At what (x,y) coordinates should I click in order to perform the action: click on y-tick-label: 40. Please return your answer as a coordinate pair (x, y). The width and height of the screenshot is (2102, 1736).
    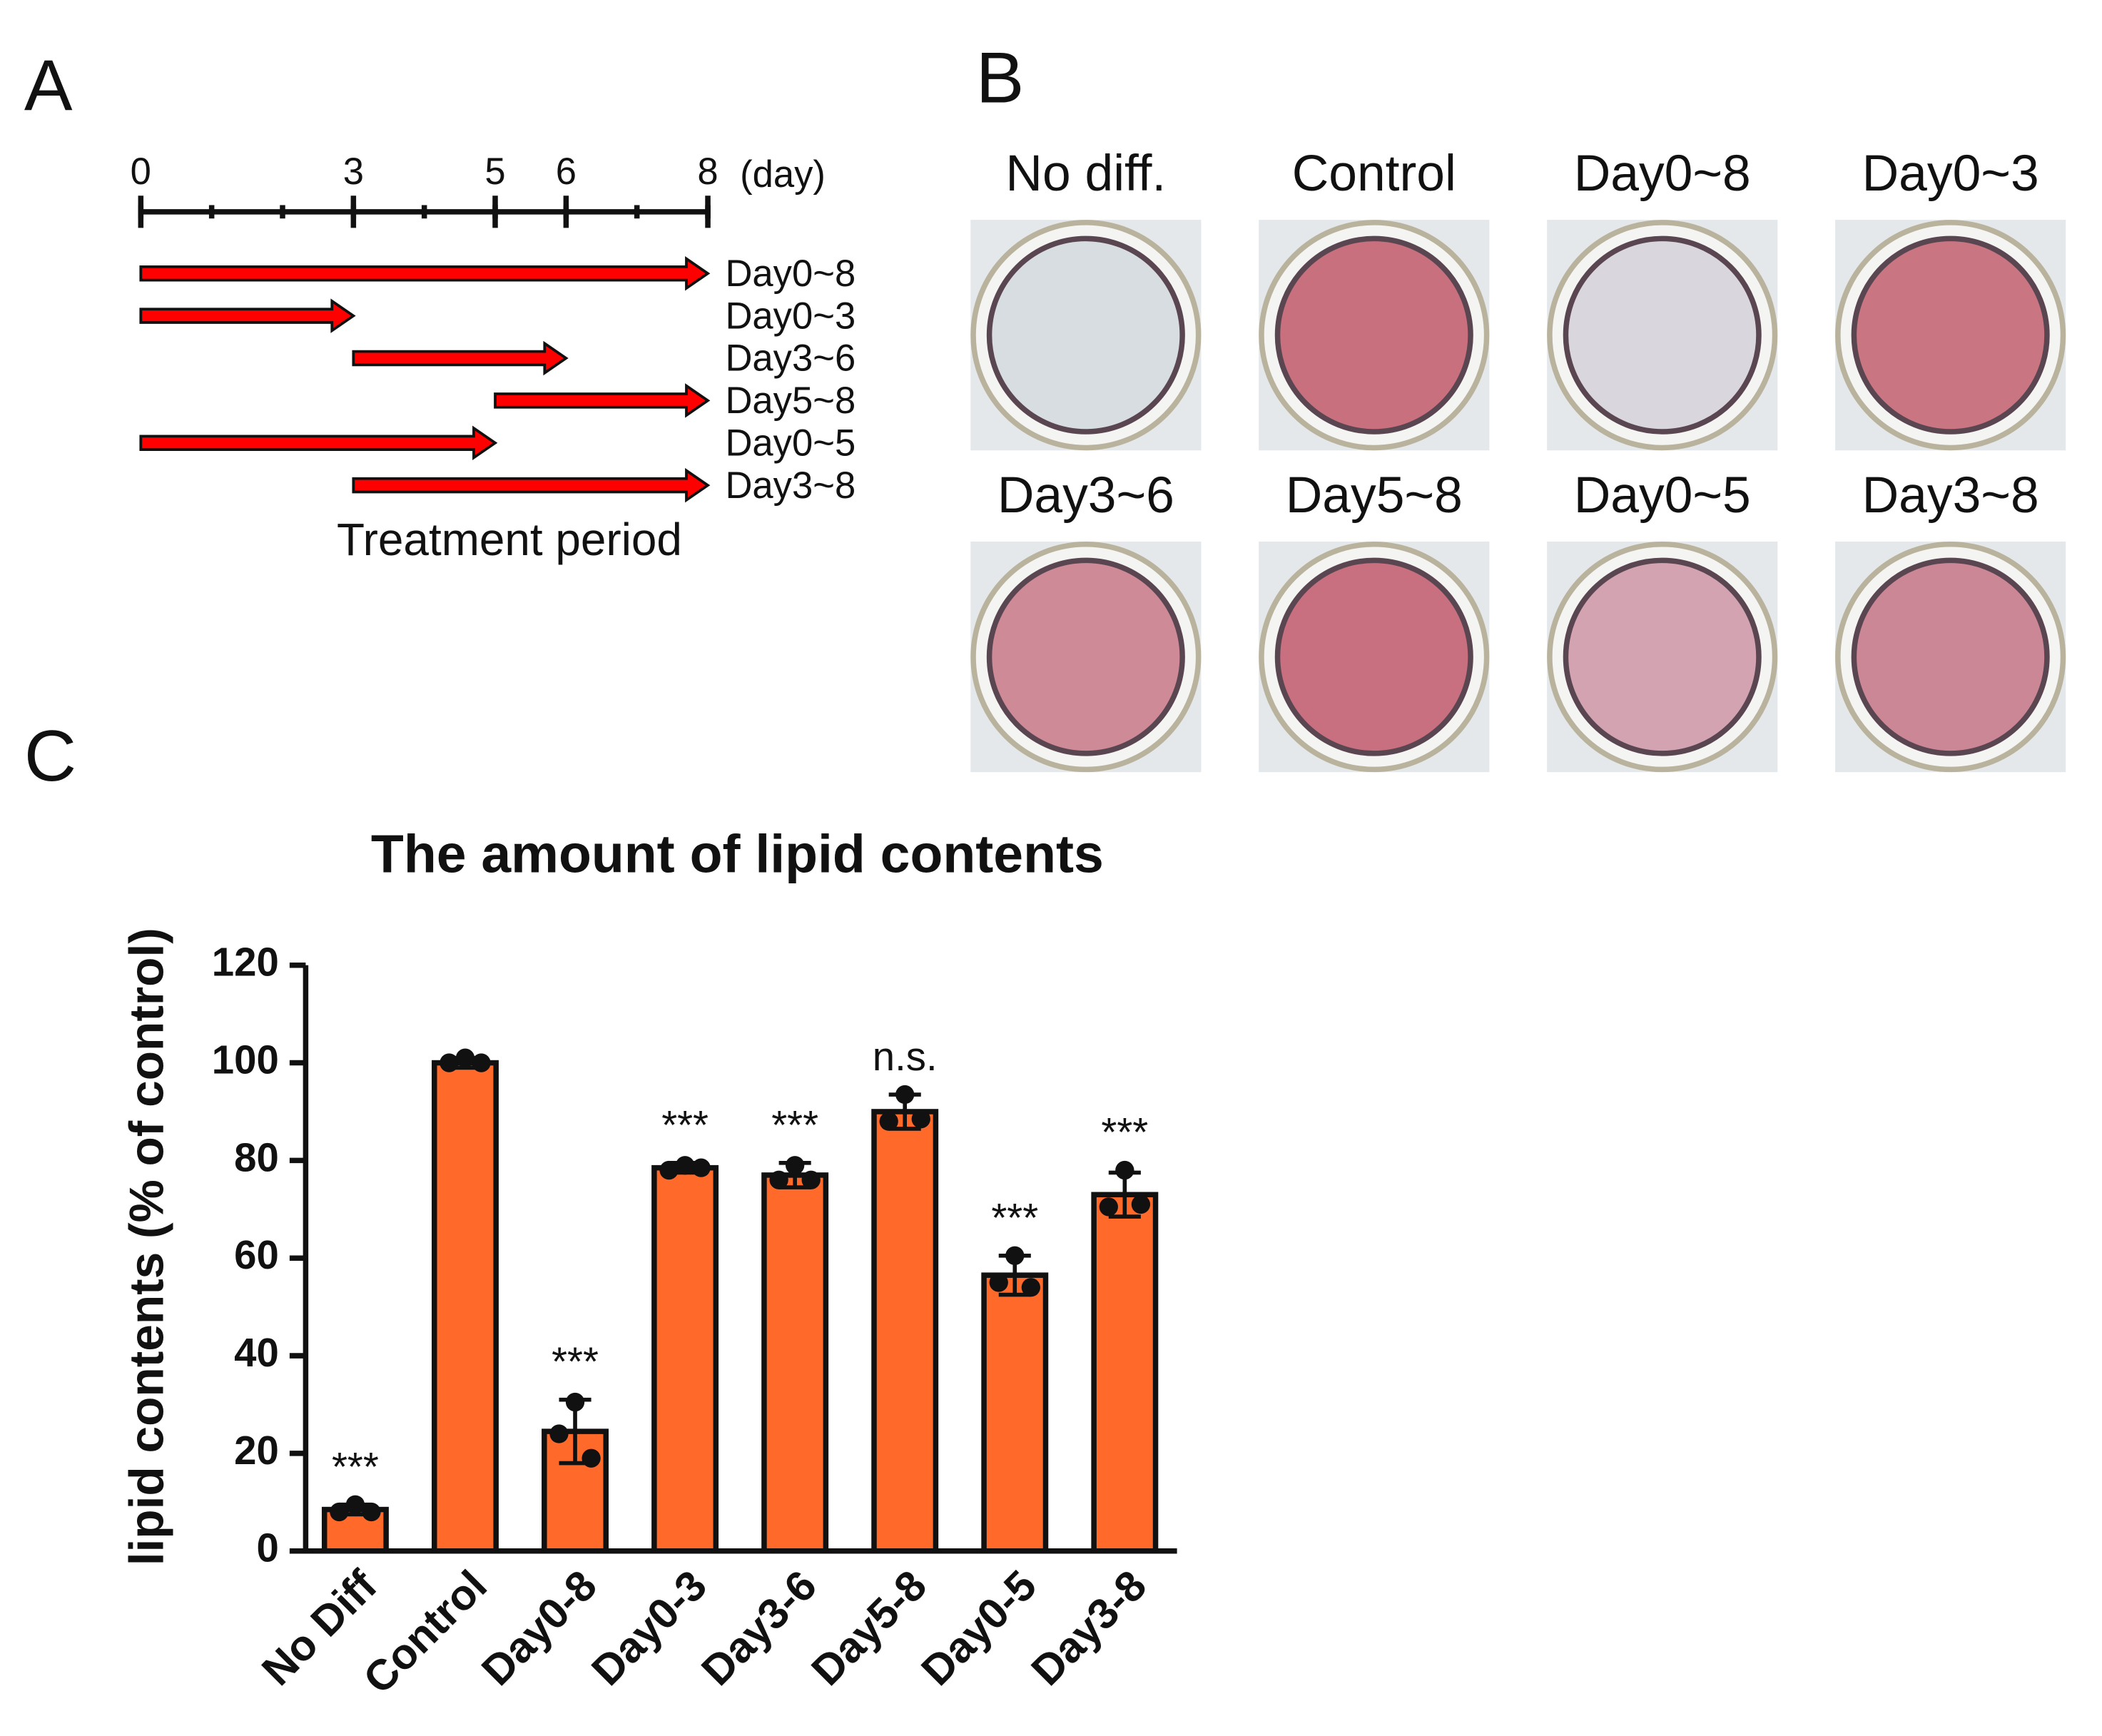
    Looking at the image, I should click on (257, 1352).